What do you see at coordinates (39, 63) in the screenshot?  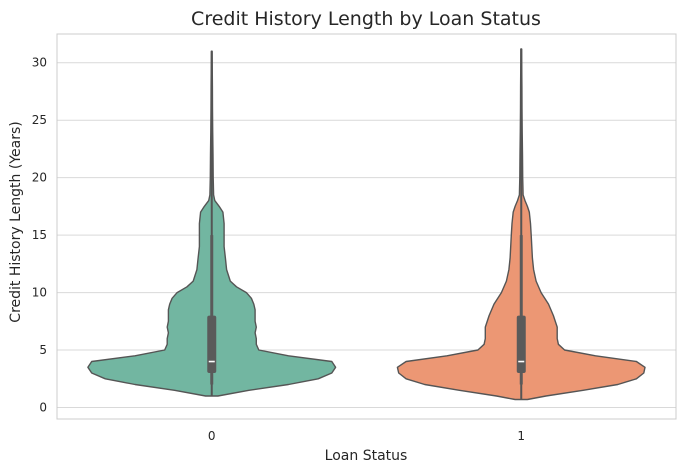 I see `y-tick-label: 30` at bounding box center [39, 63].